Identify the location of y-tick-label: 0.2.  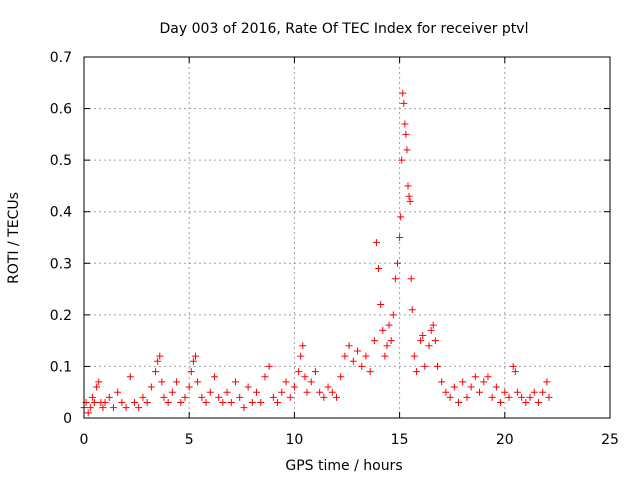
(61, 316).